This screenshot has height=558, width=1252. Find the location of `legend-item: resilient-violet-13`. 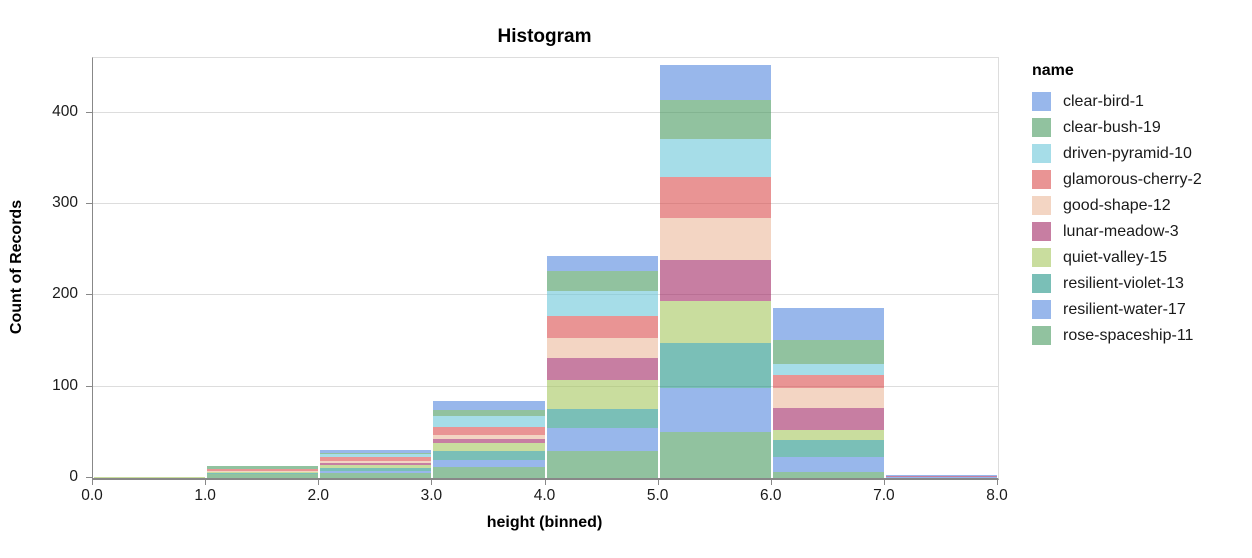

legend-item: resilient-violet-13 is located at coordinates (1117, 283).